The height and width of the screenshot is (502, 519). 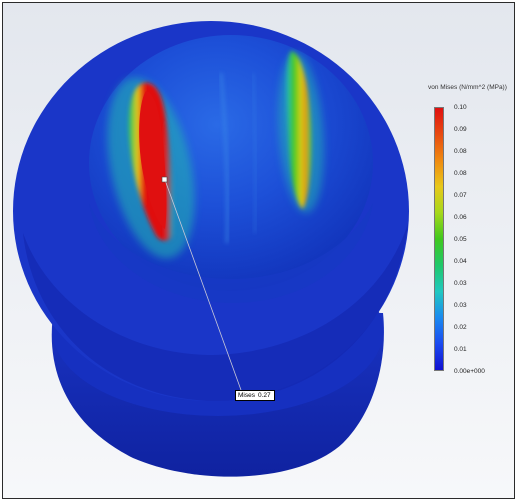 I want to click on legend-label: 0.01, so click(x=460, y=349).